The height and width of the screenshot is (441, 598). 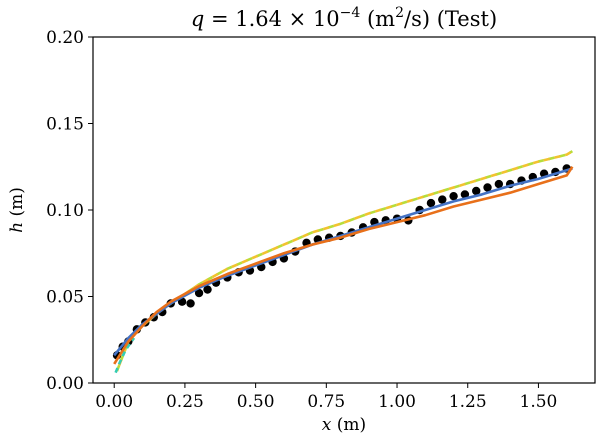 I want to click on x-tick-label: 0.00, so click(x=114, y=402).